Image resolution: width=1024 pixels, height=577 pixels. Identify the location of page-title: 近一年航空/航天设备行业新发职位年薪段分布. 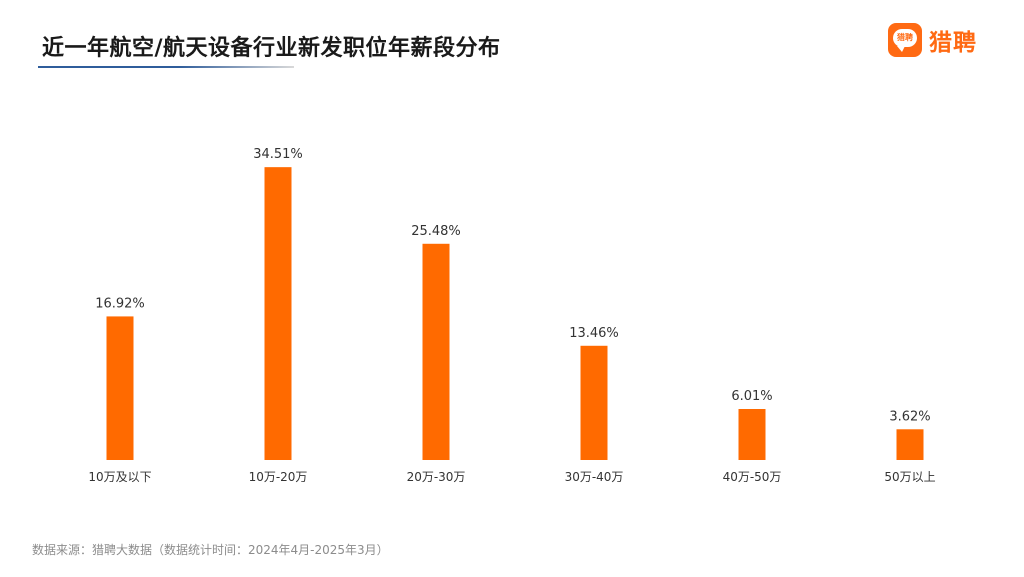
(271, 48).